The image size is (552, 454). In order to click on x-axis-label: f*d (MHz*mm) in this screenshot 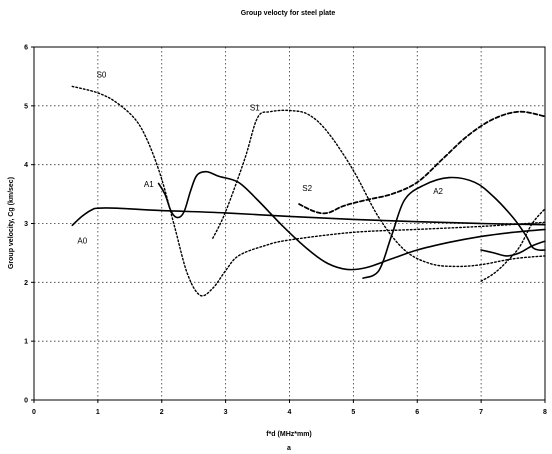, I will do `click(289, 434)`.